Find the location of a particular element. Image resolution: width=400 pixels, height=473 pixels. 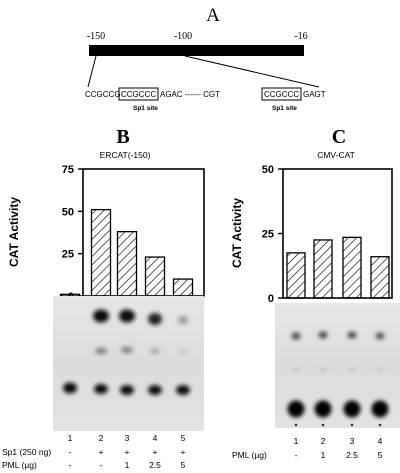

seq-box2: CCGCCC is located at coordinates (281, 94).